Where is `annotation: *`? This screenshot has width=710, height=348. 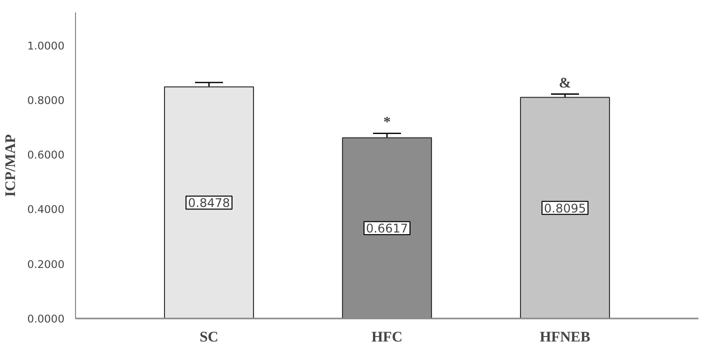
annotation: * is located at coordinates (387, 122).